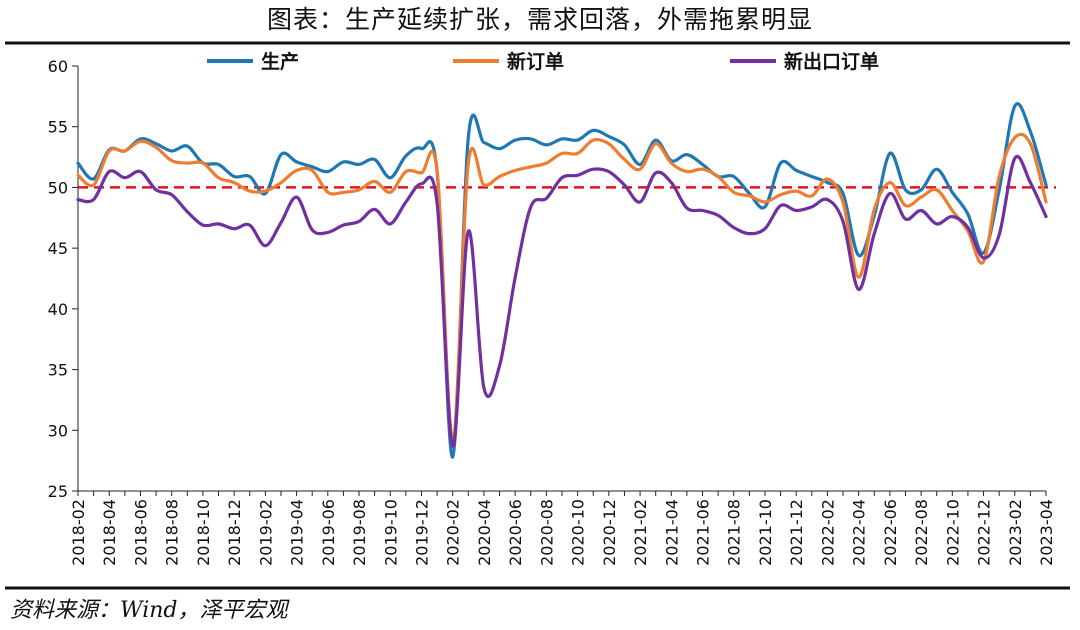 The width and height of the screenshot is (1080, 630). What do you see at coordinates (390, 532) in the screenshot?
I see `x-tick-label: 2019-10` at bounding box center [390, 532].